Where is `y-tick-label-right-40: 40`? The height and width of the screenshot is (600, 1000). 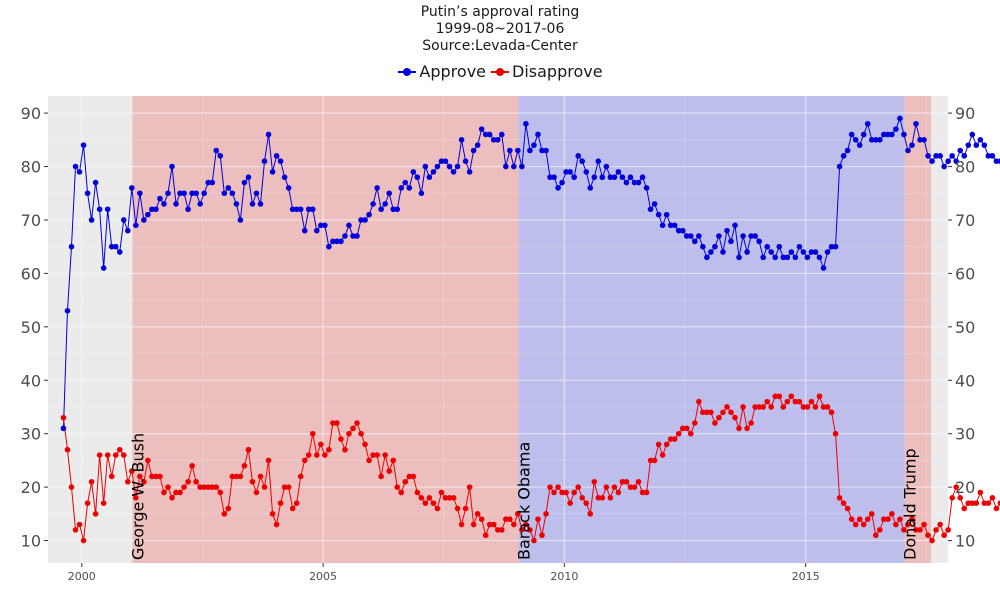
y-tick-label-right-40: 40 is located at coordinates (965, 380).